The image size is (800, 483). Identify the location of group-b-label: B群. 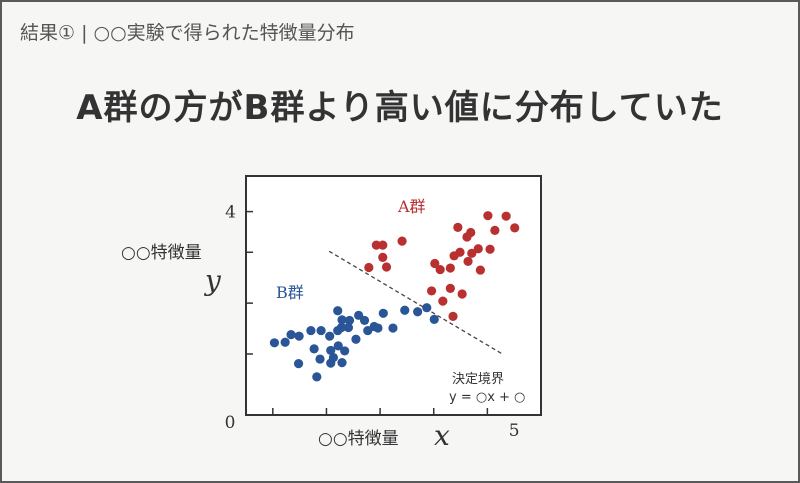
(290, 292).